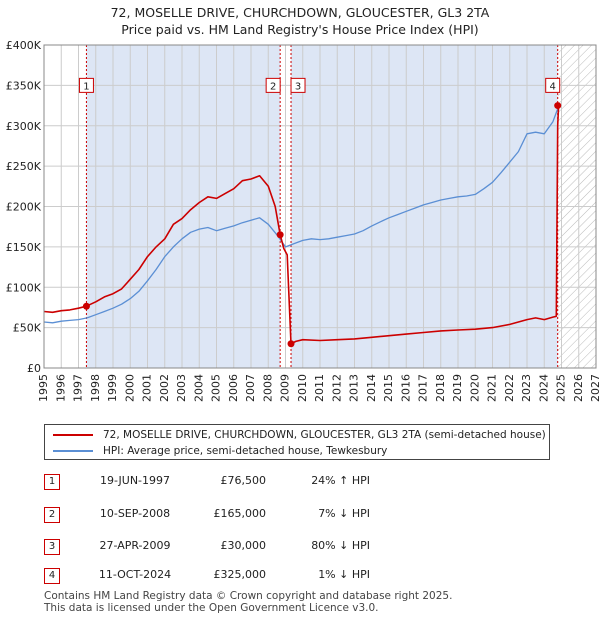 The width and height of the screenshot is (600, 620). Describe the element at coordinates (371, 388) in the screenshot. I see `x-tick-label: 2014` at that location.